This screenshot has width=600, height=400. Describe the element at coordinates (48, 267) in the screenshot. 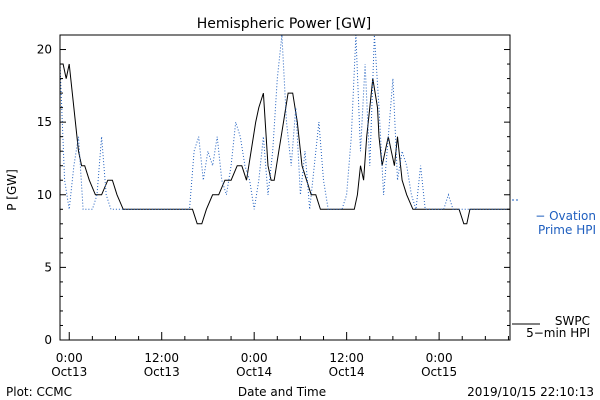

I see `y-tick-label: 5` at that location.